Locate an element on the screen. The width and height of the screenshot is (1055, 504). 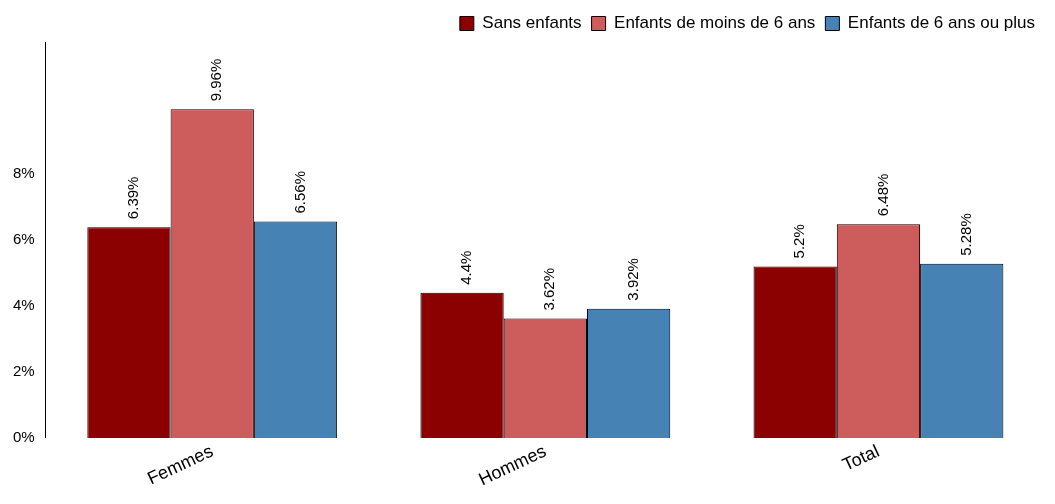
y-tick-label: 4% is located at coordinates (23, 305).